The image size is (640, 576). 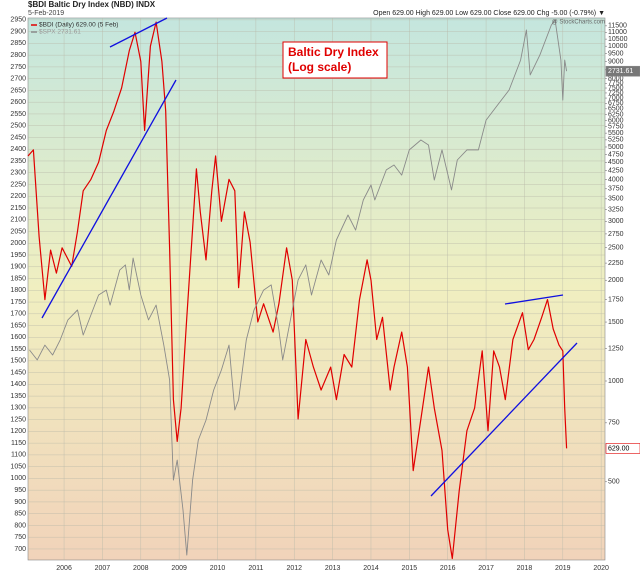 What do you see at coordinates (18, 478) in the screenshot?
I see `y-tick-label: 1000` at bounding box center [18, 478].